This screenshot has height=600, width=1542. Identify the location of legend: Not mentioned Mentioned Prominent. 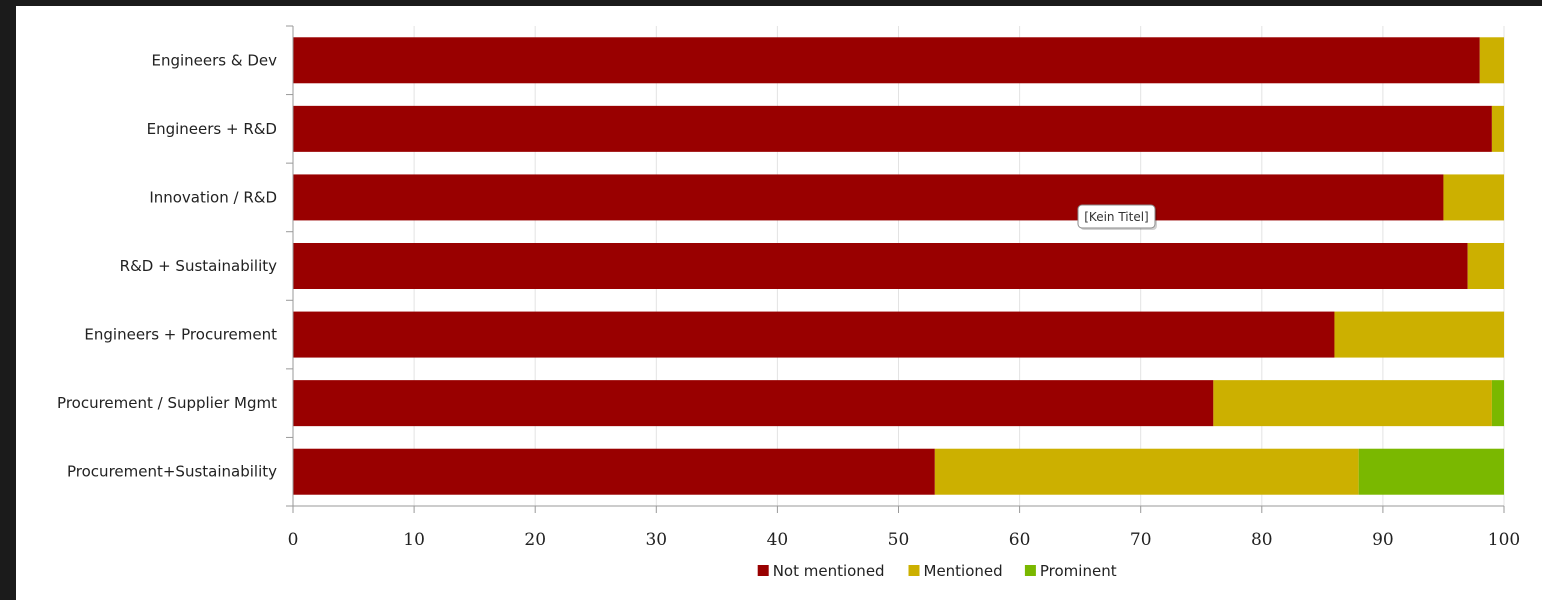
(937, 571).